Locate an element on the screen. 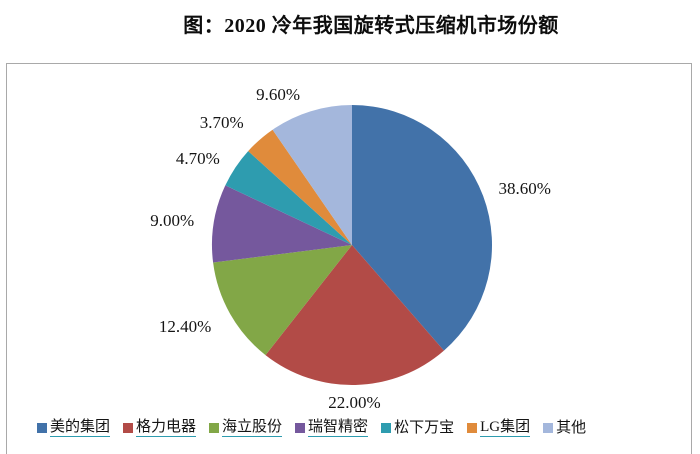 The width and height of the screenshot is (700, 454). chart-title: 图：2020 冷年我国旋转式压缩机市场份额 is located at coordinates (371, 26).